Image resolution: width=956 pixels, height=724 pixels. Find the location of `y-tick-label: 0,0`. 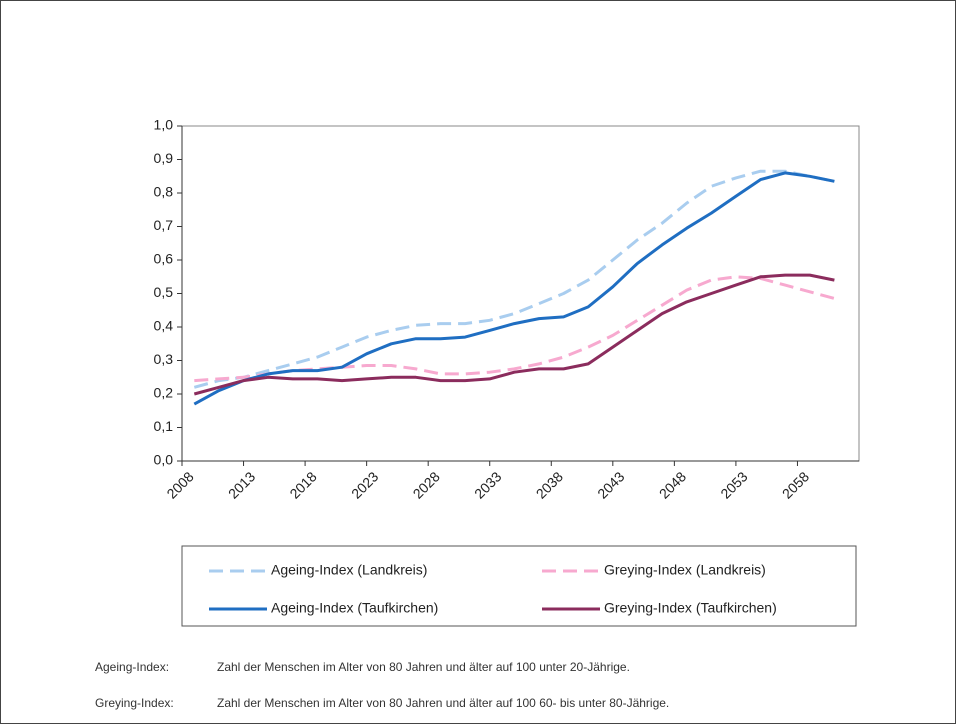

y-tick-label: 0,0 is located at coordinates (164, 460).